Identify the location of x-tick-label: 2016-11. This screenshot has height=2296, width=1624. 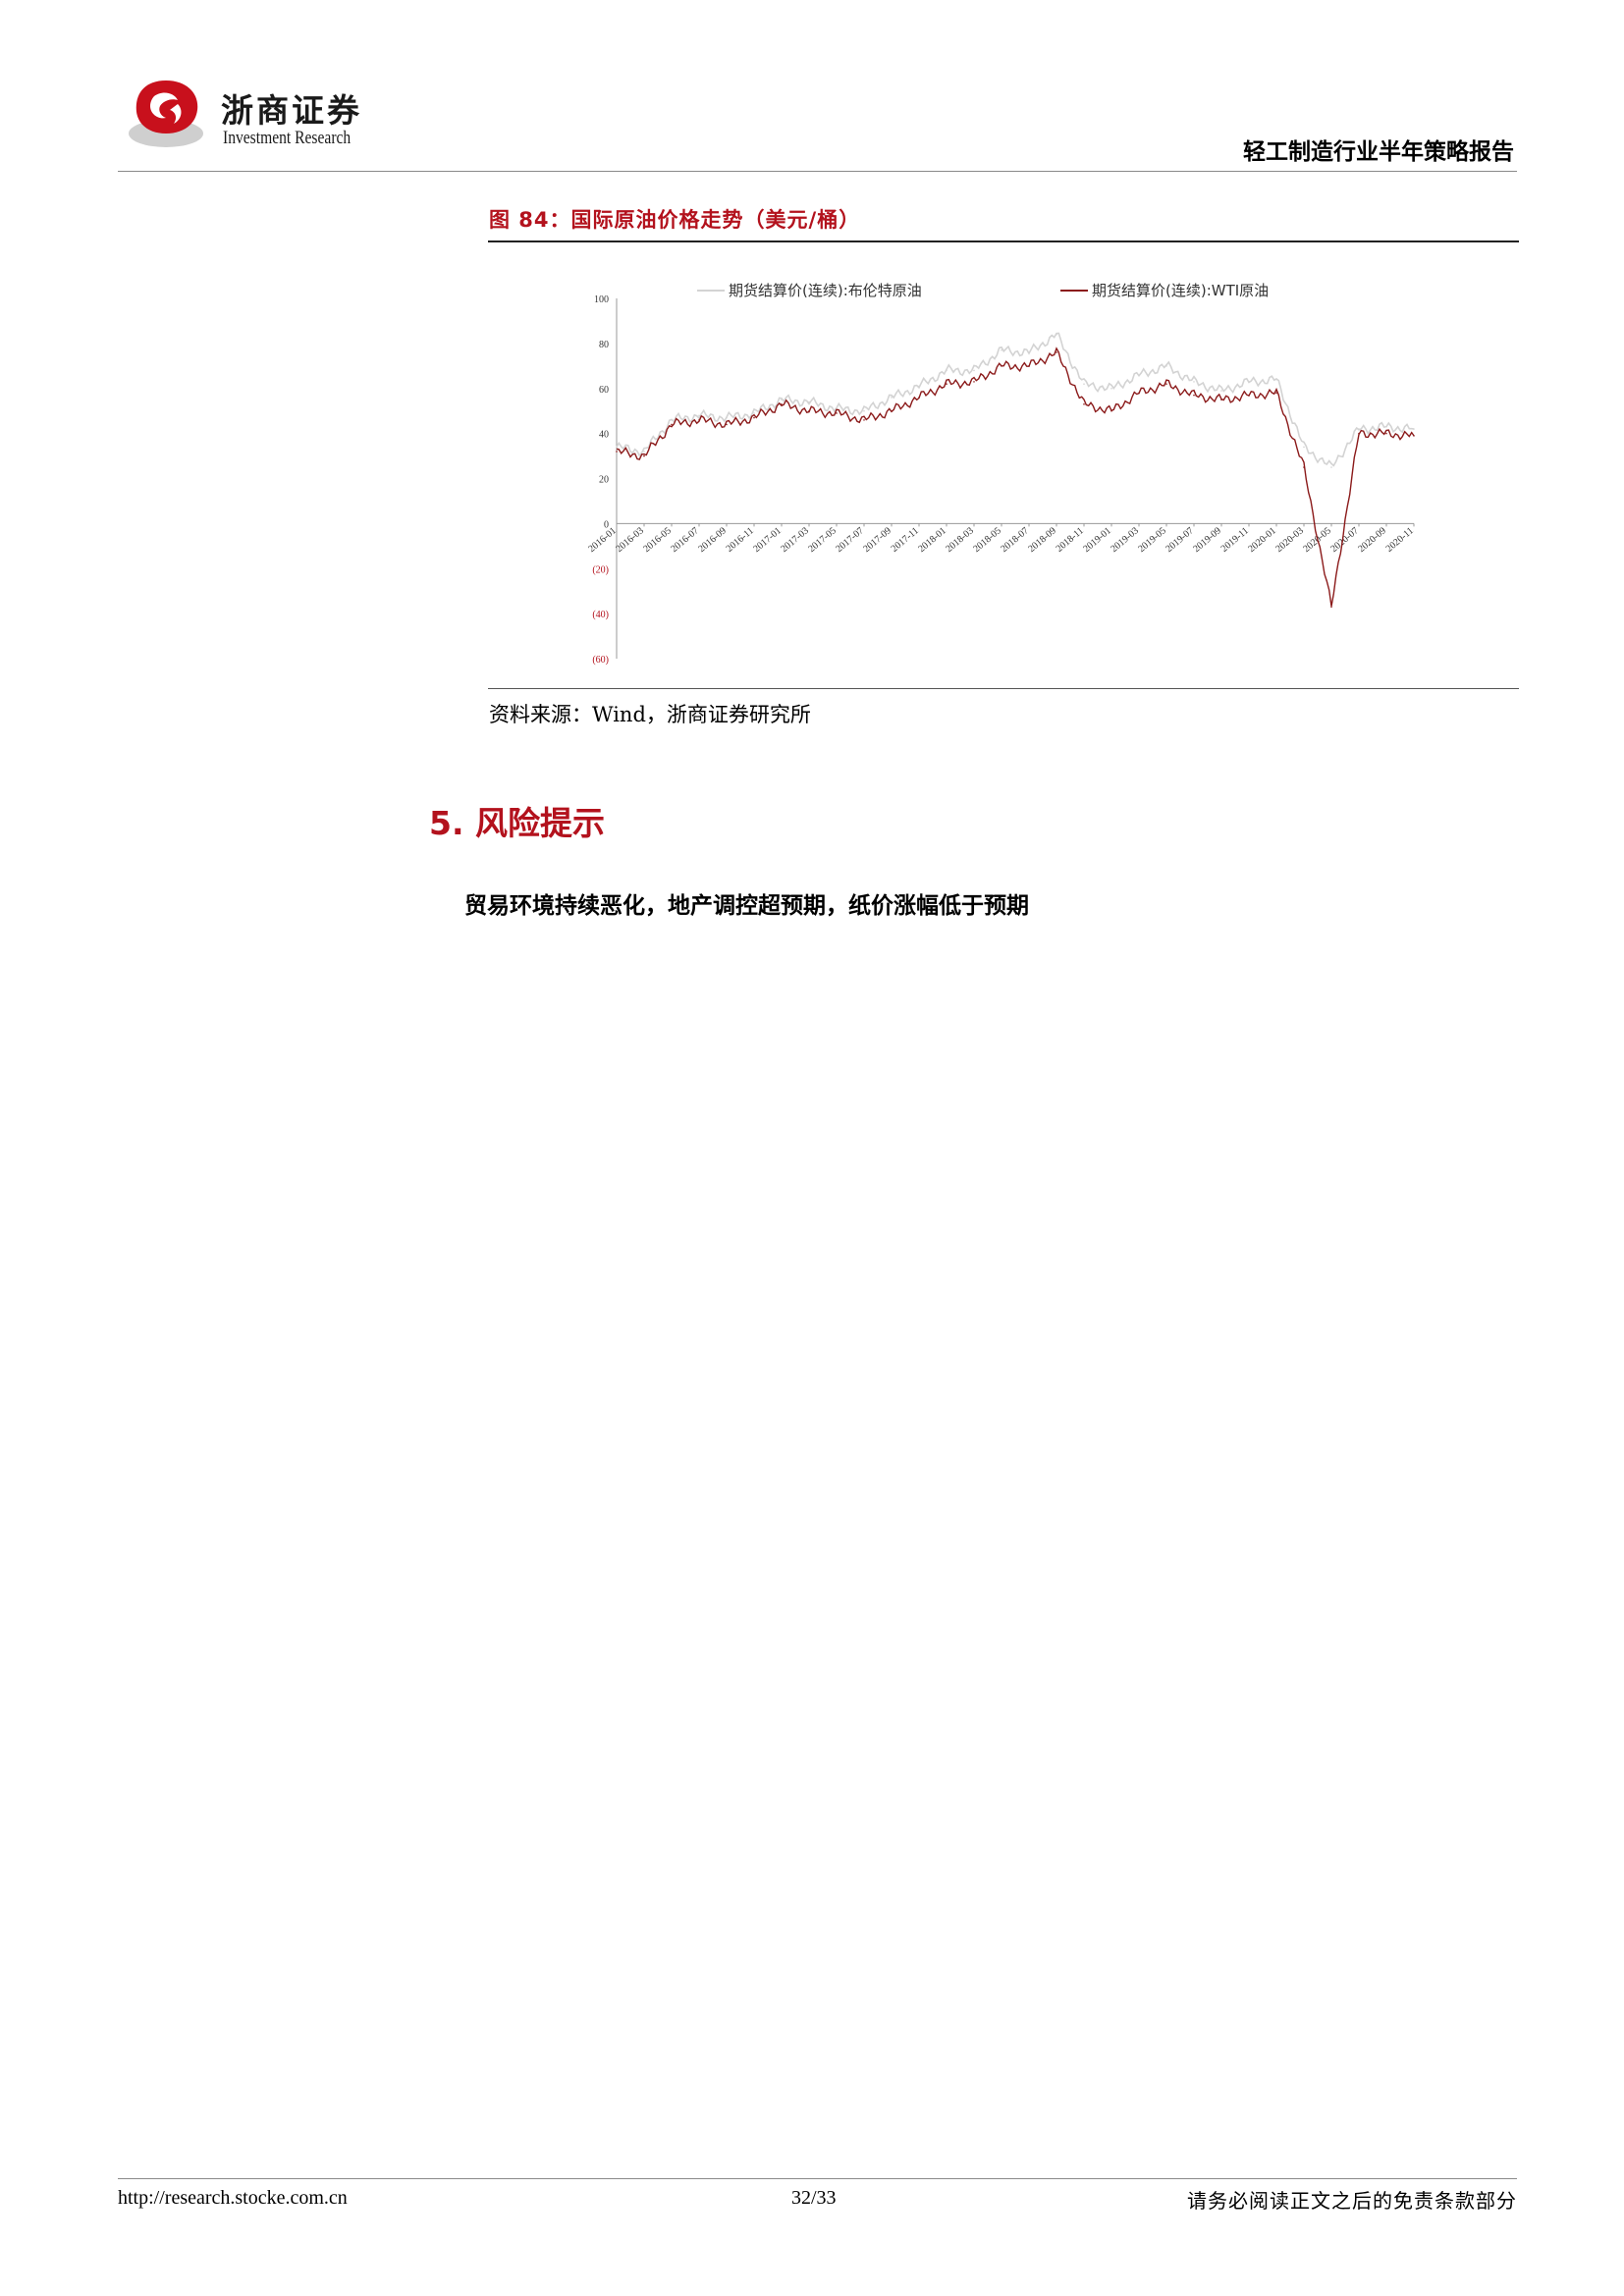
(740, 540).